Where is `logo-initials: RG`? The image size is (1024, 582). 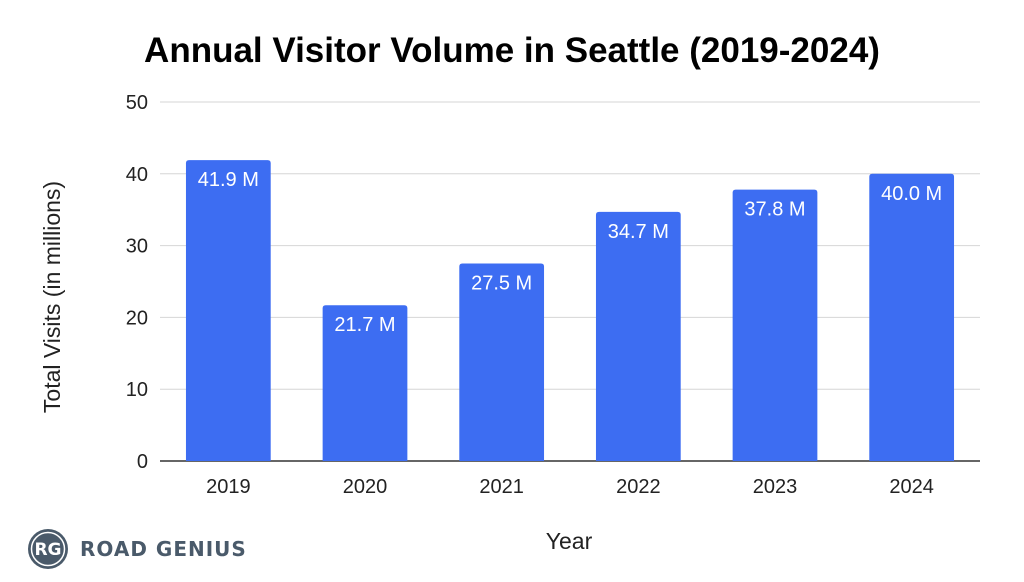
logo-initials: RG is located at coordinates (47, 550).